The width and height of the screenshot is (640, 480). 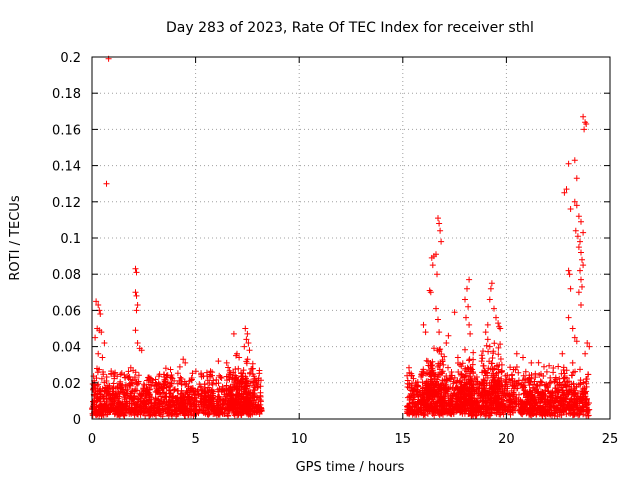 What do you see at coordinates (610, 439) in the screenshot?
I see `x-tick-label: 25` at bounding box center [610, 439].